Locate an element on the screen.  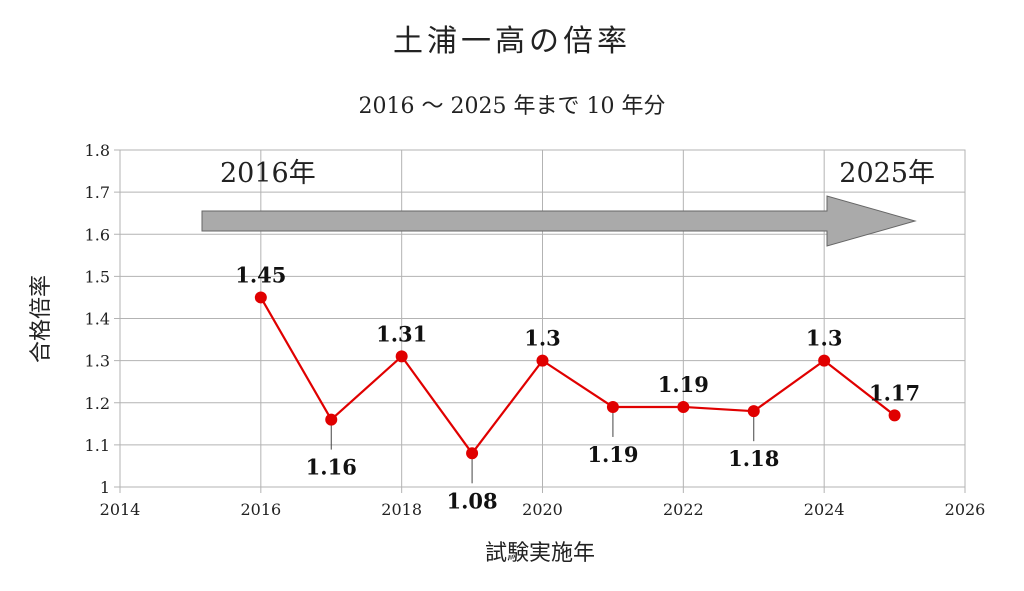
data-label: 1.45 is located at coordinates (260, 274).